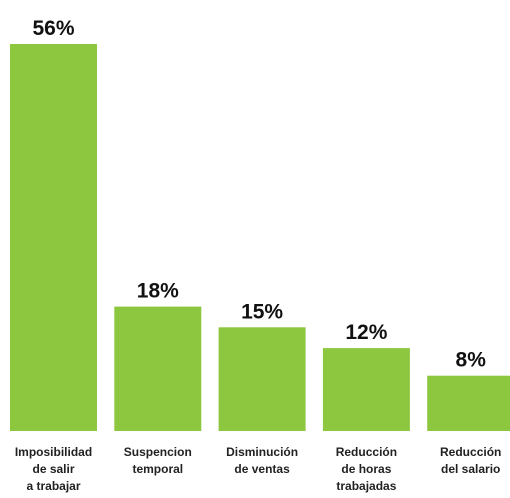 The width and height of the screenshot is (510, 498). What do you see at coordinates (470, 460) in the screenshot?
I see `category-label-5: Reducción del salario` at bounding box center [470, 460].